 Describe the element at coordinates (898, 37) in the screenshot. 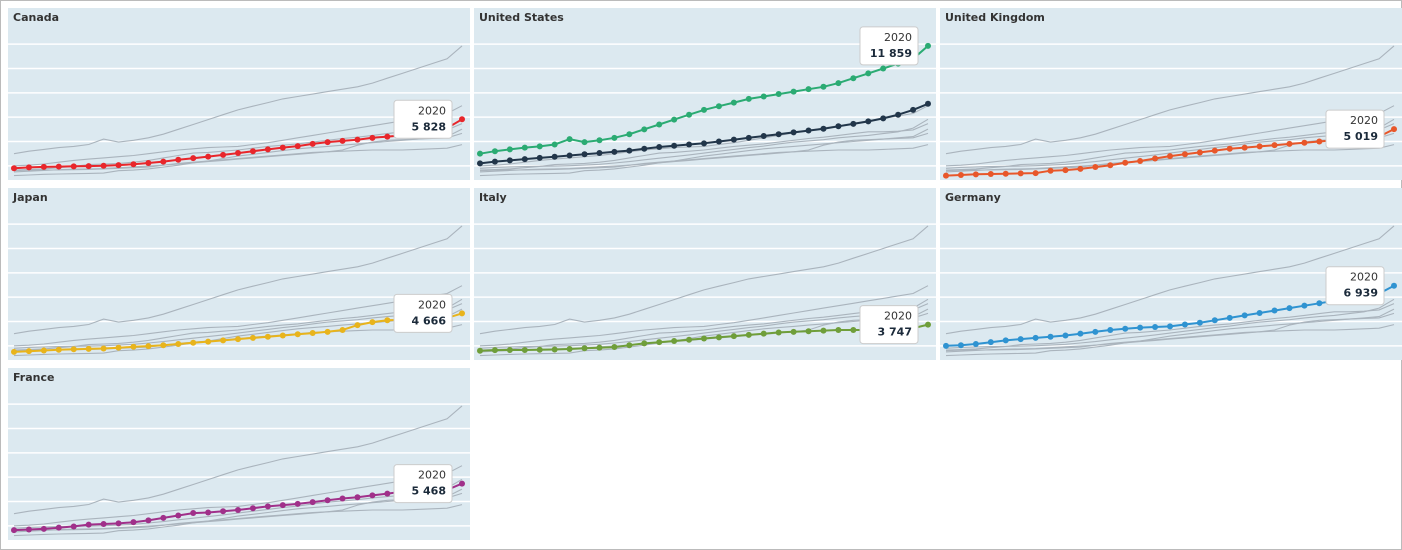

I see `label-year: 2020` at that location.